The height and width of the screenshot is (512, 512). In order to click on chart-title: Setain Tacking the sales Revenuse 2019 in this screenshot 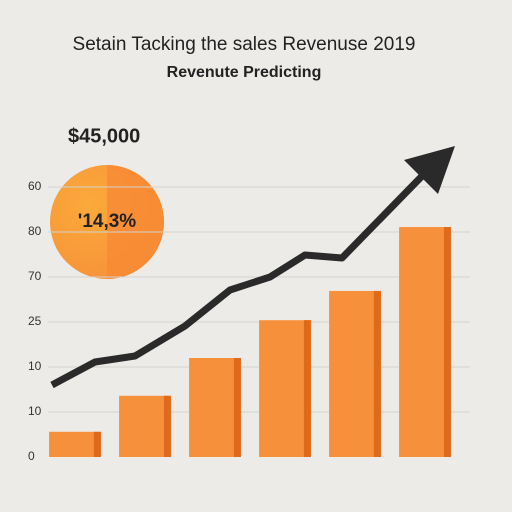, I will do `click(244, 44)`.